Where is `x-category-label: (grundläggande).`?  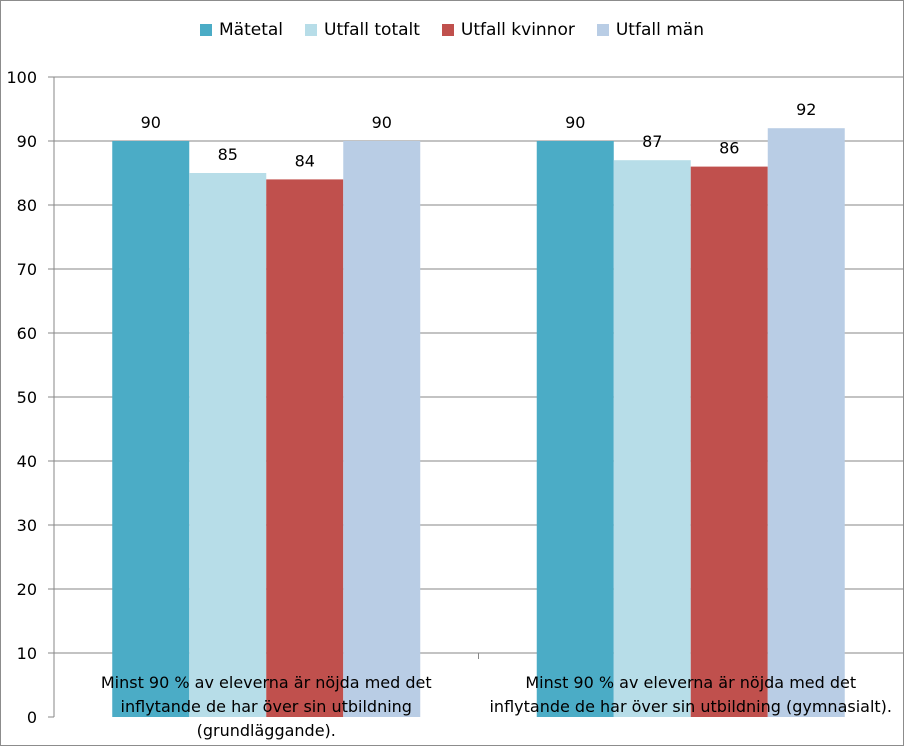
x-category-label: (grundläggande). is located at coordinates (266, 730).